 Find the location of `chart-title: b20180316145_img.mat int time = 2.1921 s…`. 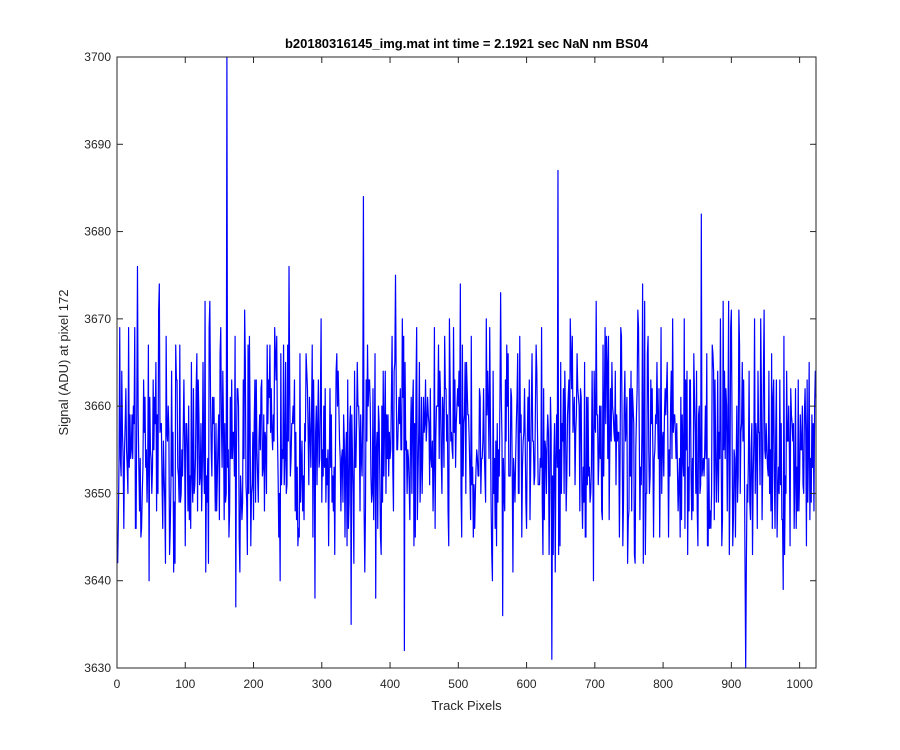

chart-title: b20180316145_img.mat int time = 2.1921 s… is located at coordinates (467, 43).